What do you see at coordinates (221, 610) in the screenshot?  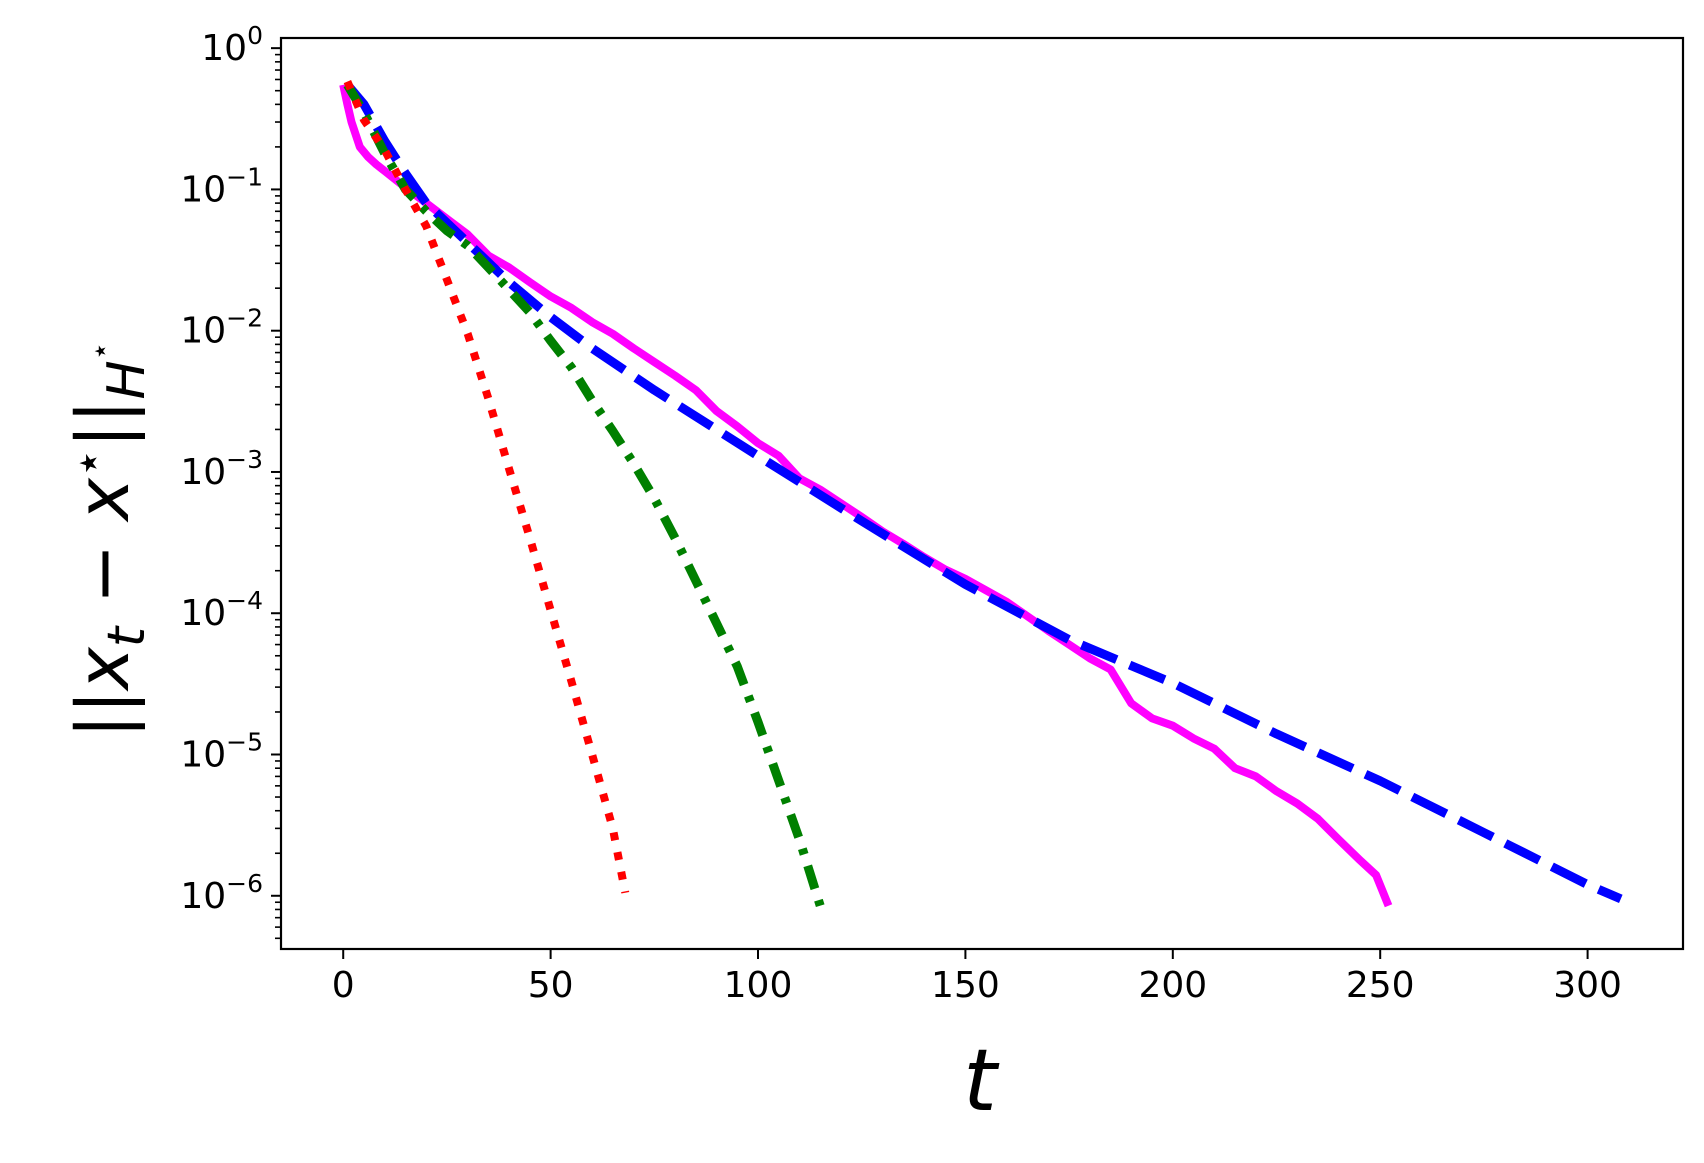 I see `y-tick-label: 10⁻⁴` at bounding box center [221, 610].